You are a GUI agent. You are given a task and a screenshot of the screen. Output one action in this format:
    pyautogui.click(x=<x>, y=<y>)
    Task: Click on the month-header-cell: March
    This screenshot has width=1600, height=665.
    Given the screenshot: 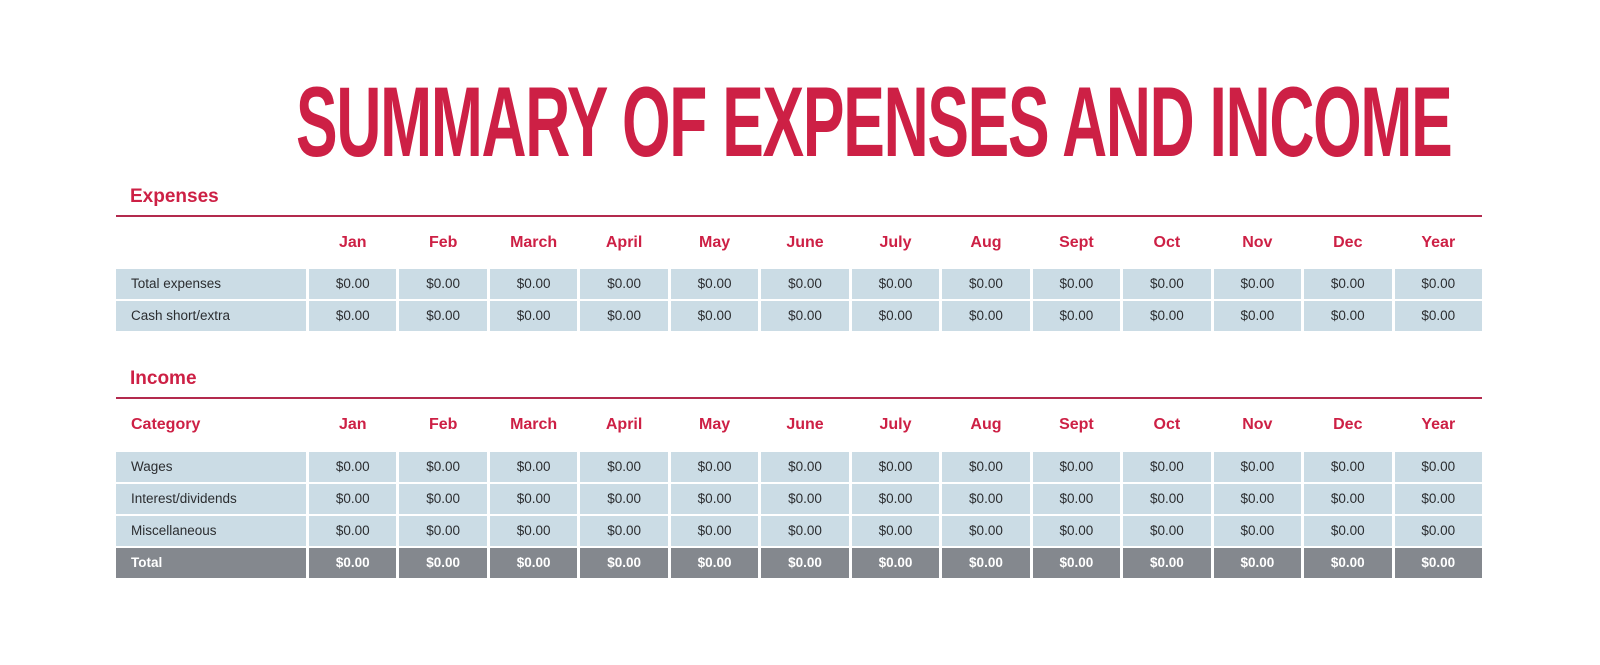 What is the action you would take?
    pyautogui.click(x=534, y=425)
    